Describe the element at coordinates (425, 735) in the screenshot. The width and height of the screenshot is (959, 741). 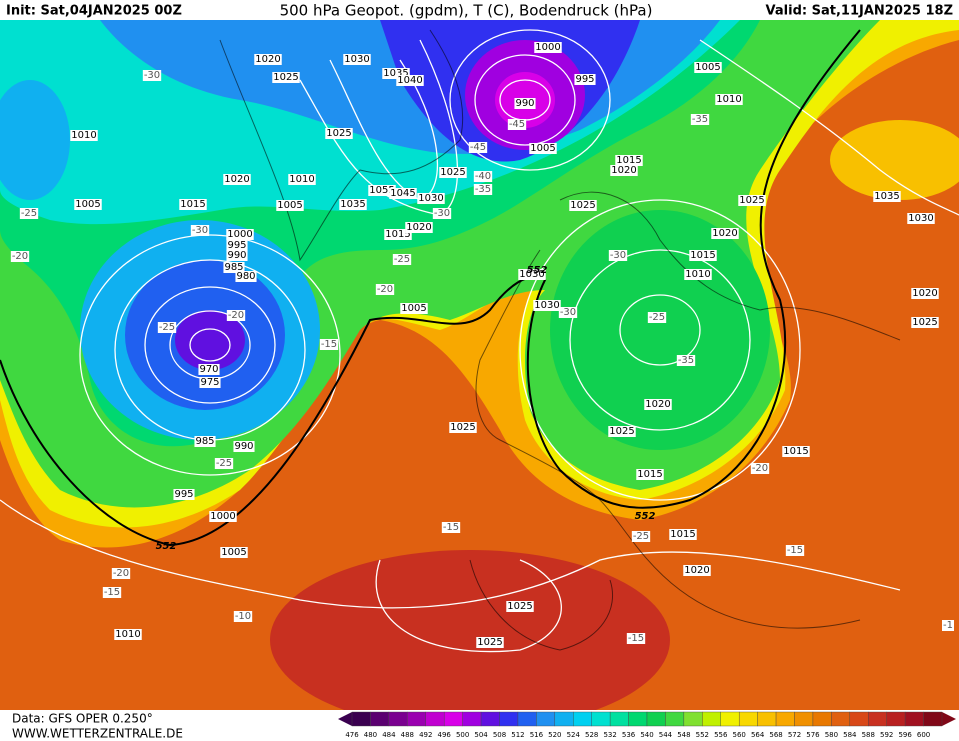
I see `colorbar-label: 492` at that location.